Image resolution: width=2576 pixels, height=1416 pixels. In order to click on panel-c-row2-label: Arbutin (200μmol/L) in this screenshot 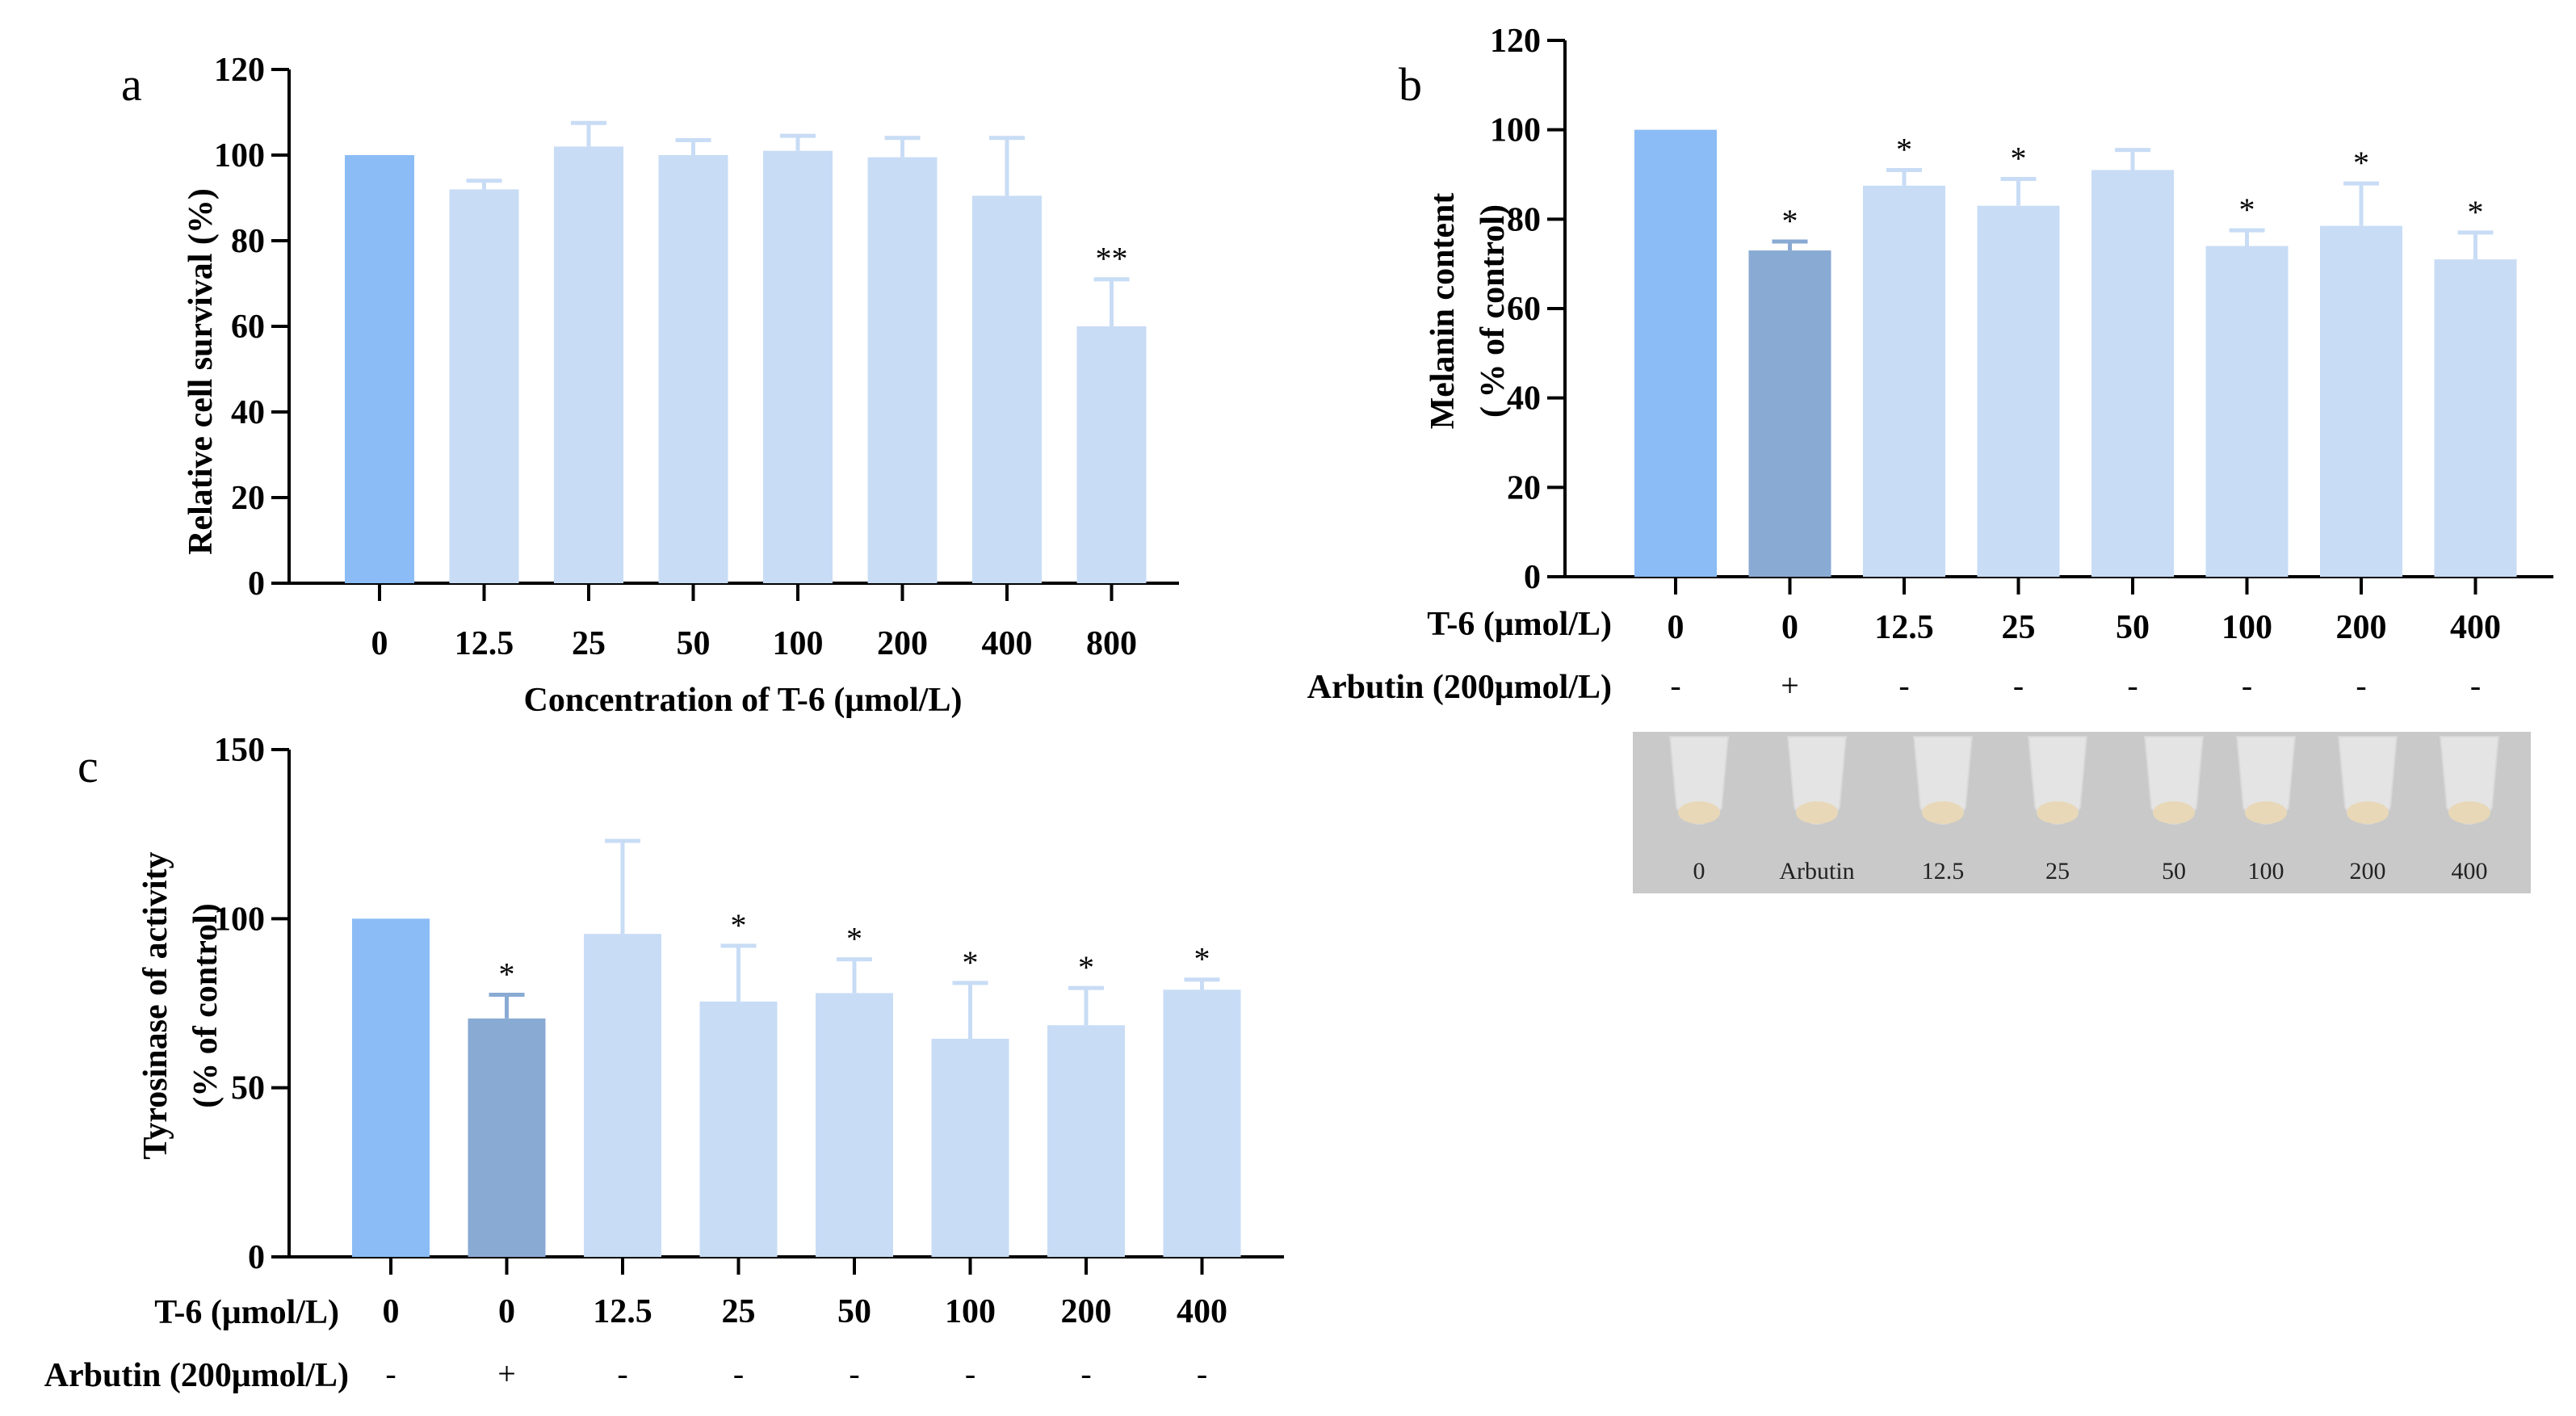, I will do `click(196, 1375)`.